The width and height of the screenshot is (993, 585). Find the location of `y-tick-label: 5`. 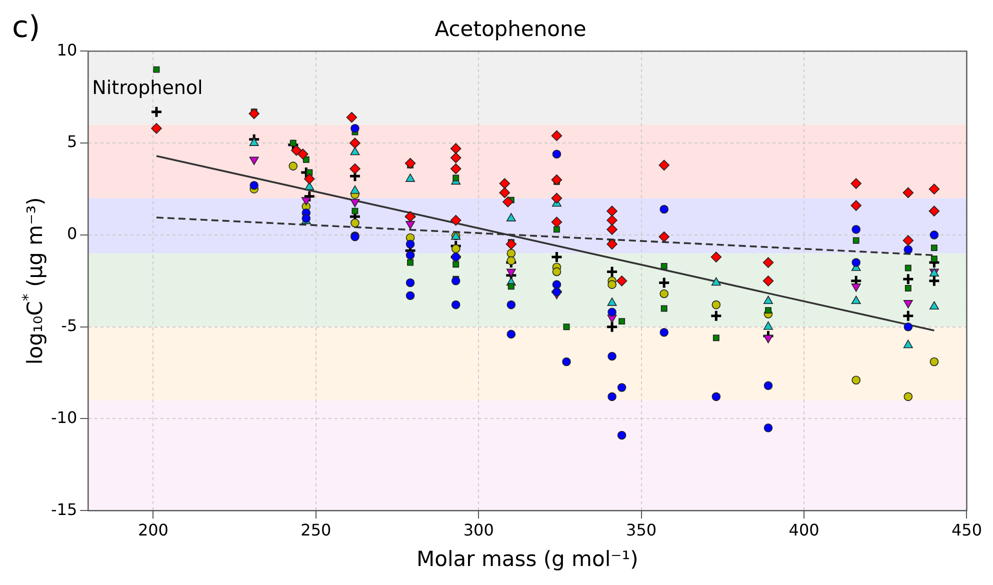

y-tick-label: 5 is located at coordinates (72, 142).